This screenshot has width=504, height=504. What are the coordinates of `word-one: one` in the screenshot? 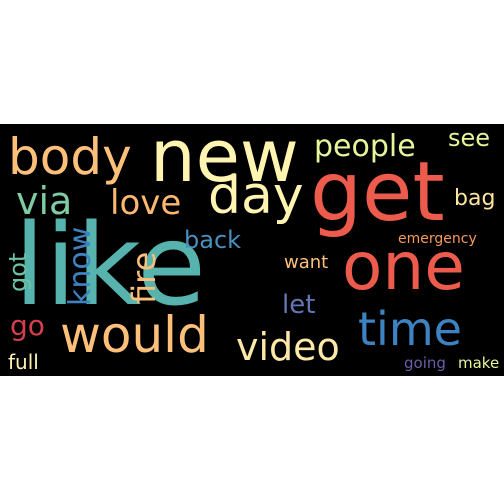 It's located at (403, 266).